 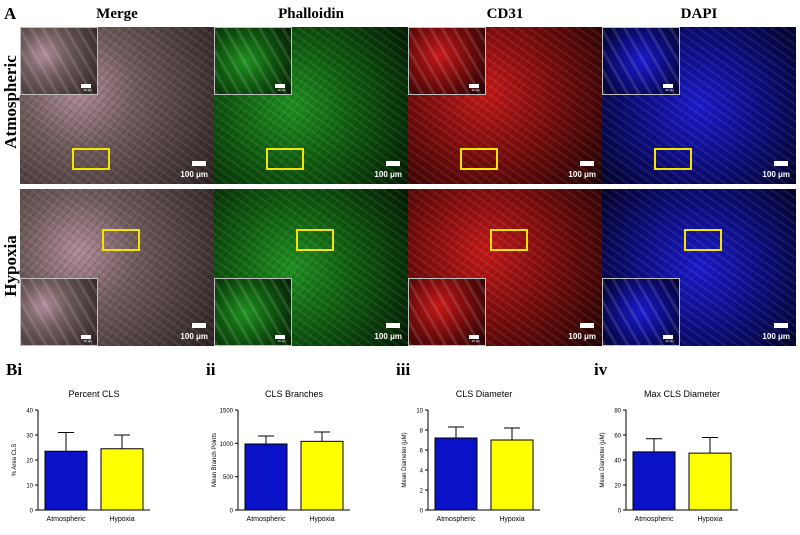 What do you see at coordinates (94, 394) in the screenshot?
I see `chart-title: Percent CLS` at bounding box center [94, 394].